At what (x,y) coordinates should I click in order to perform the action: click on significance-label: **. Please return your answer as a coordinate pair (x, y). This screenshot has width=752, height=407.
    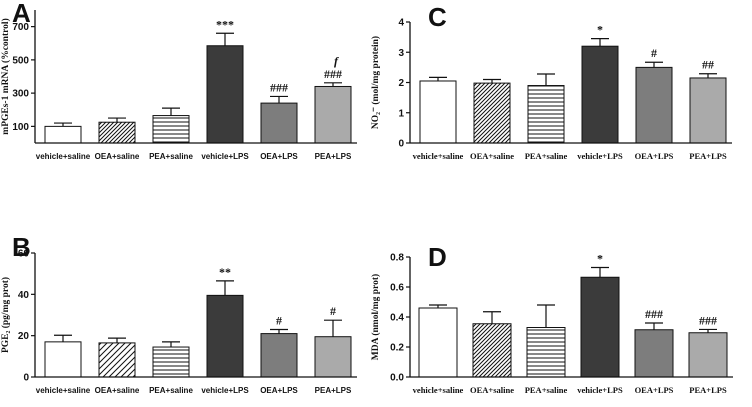
    Looking at the image, I should click on (225, 272).